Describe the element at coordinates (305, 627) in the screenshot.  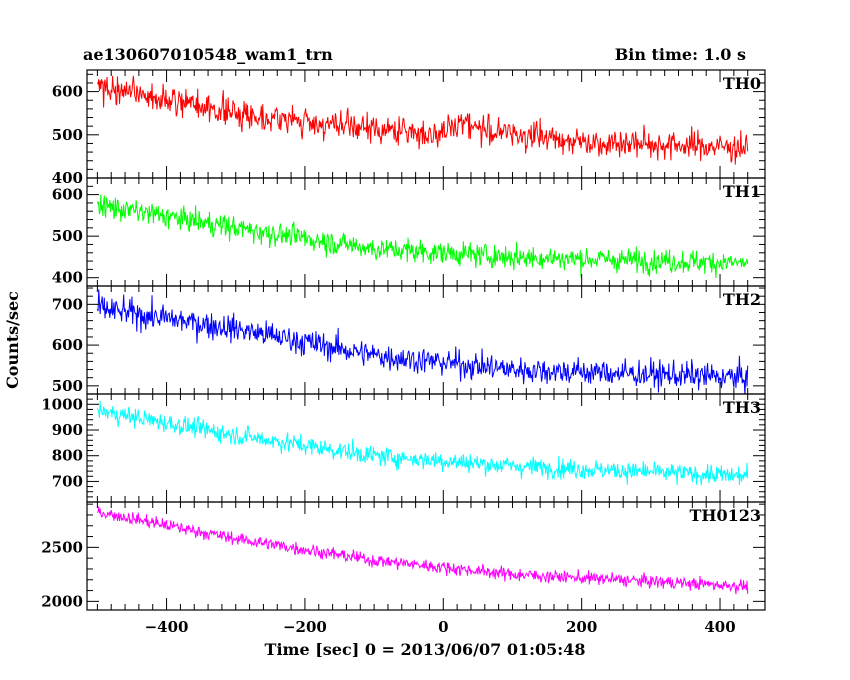
I see `x-tick-label: −200` at that location.